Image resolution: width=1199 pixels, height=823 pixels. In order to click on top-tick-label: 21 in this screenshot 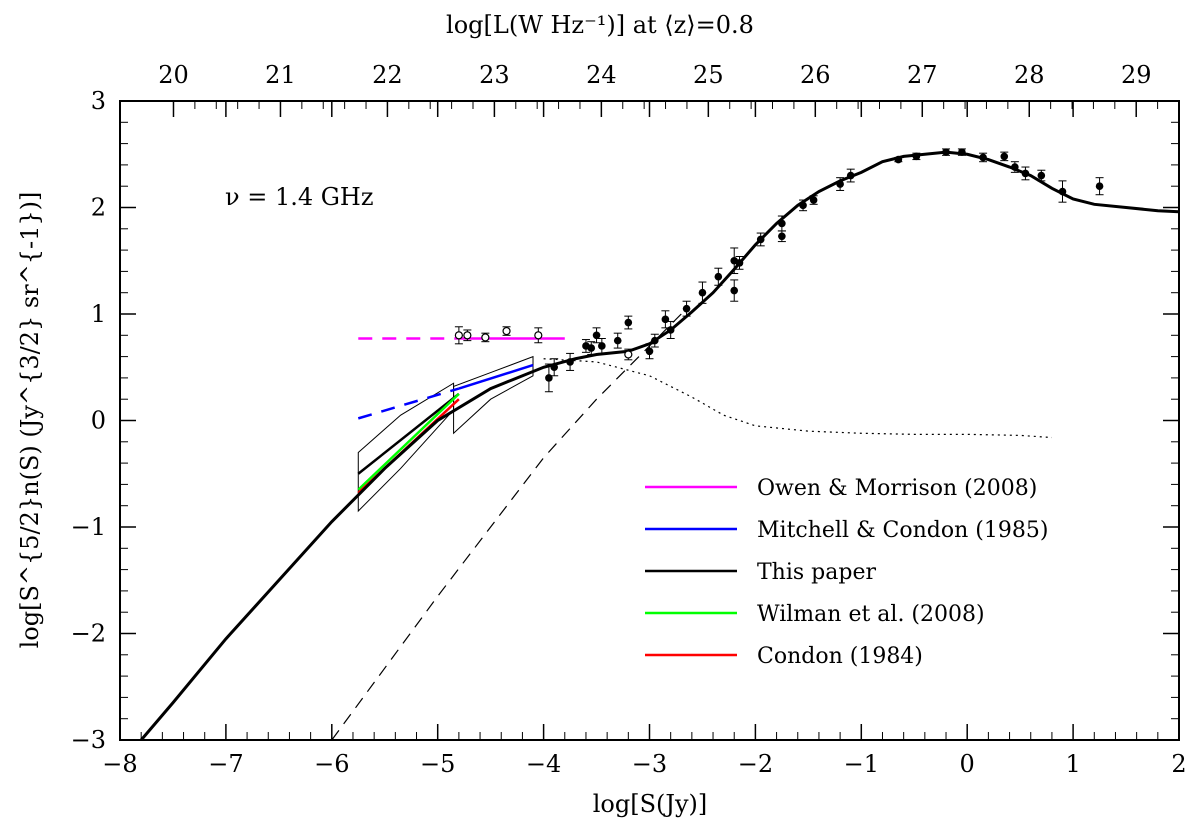, I will do `click(280, 75)`.